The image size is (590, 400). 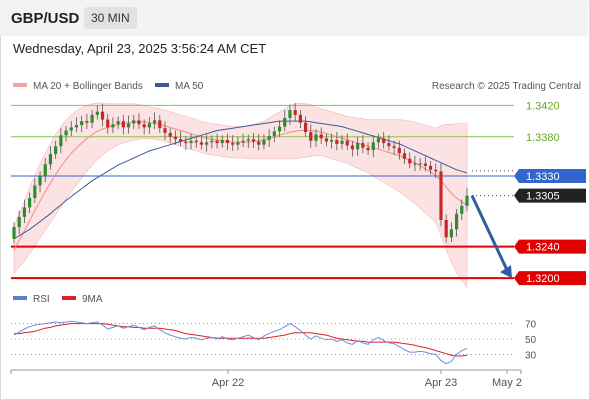 What do you see at coordinates (543, 106) in the screenshot?
I see `level-1-3420-text: 1.3420` at bounding box center [543, 106].